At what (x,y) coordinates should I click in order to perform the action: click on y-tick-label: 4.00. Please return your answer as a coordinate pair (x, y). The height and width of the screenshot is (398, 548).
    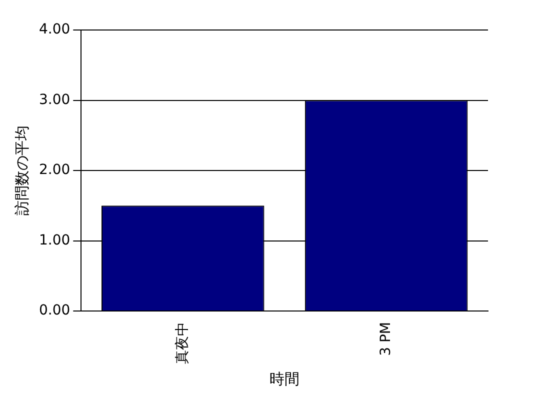
    Looking at the image, I should click on (54, 30).